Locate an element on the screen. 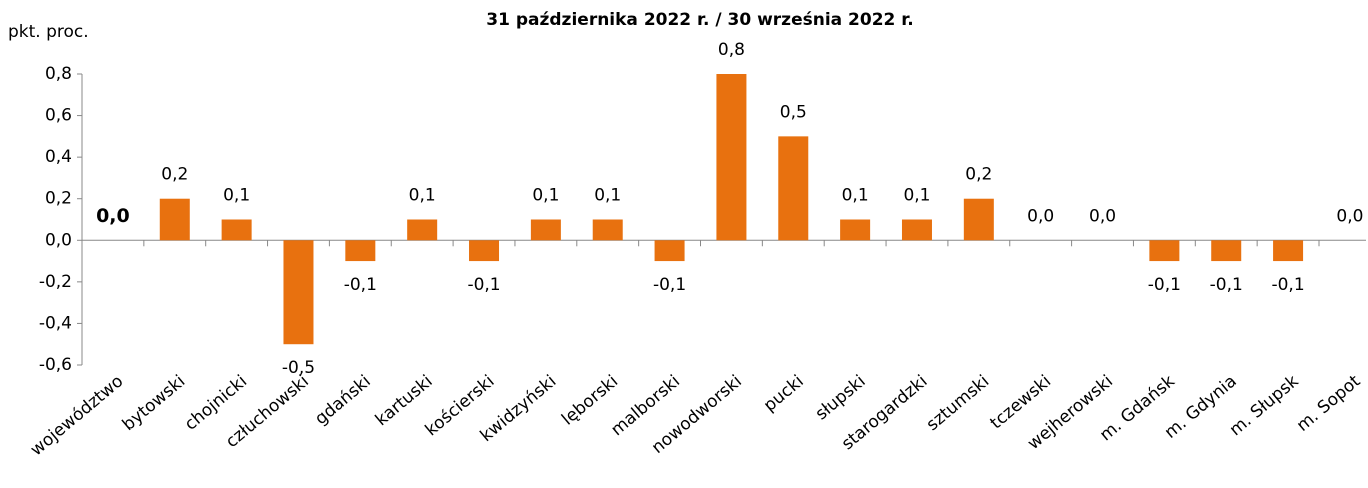 This screenshot has height=488, width=1368. y-tick-label: 0,0 is located at coordinates (58, 240).